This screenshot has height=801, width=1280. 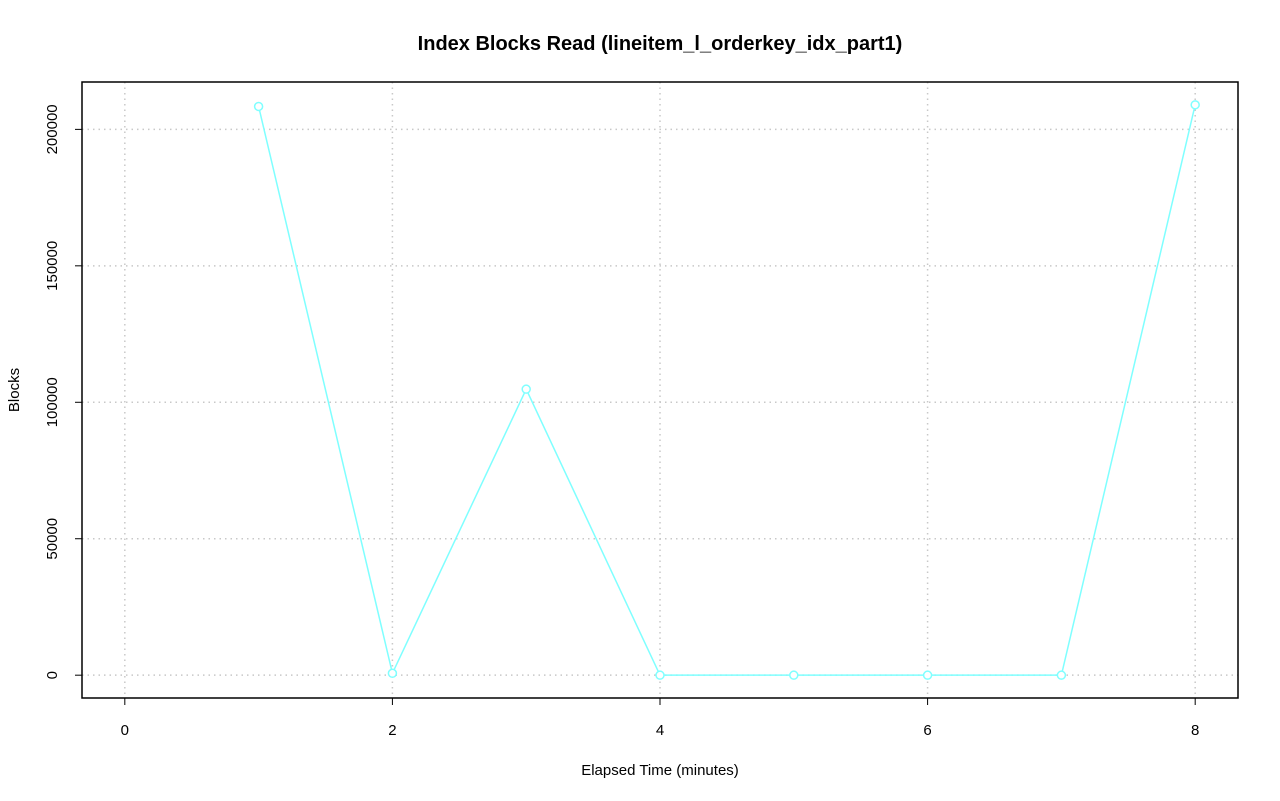 I want to click on y-tick-label: 50000, so click(x=52, y=539).